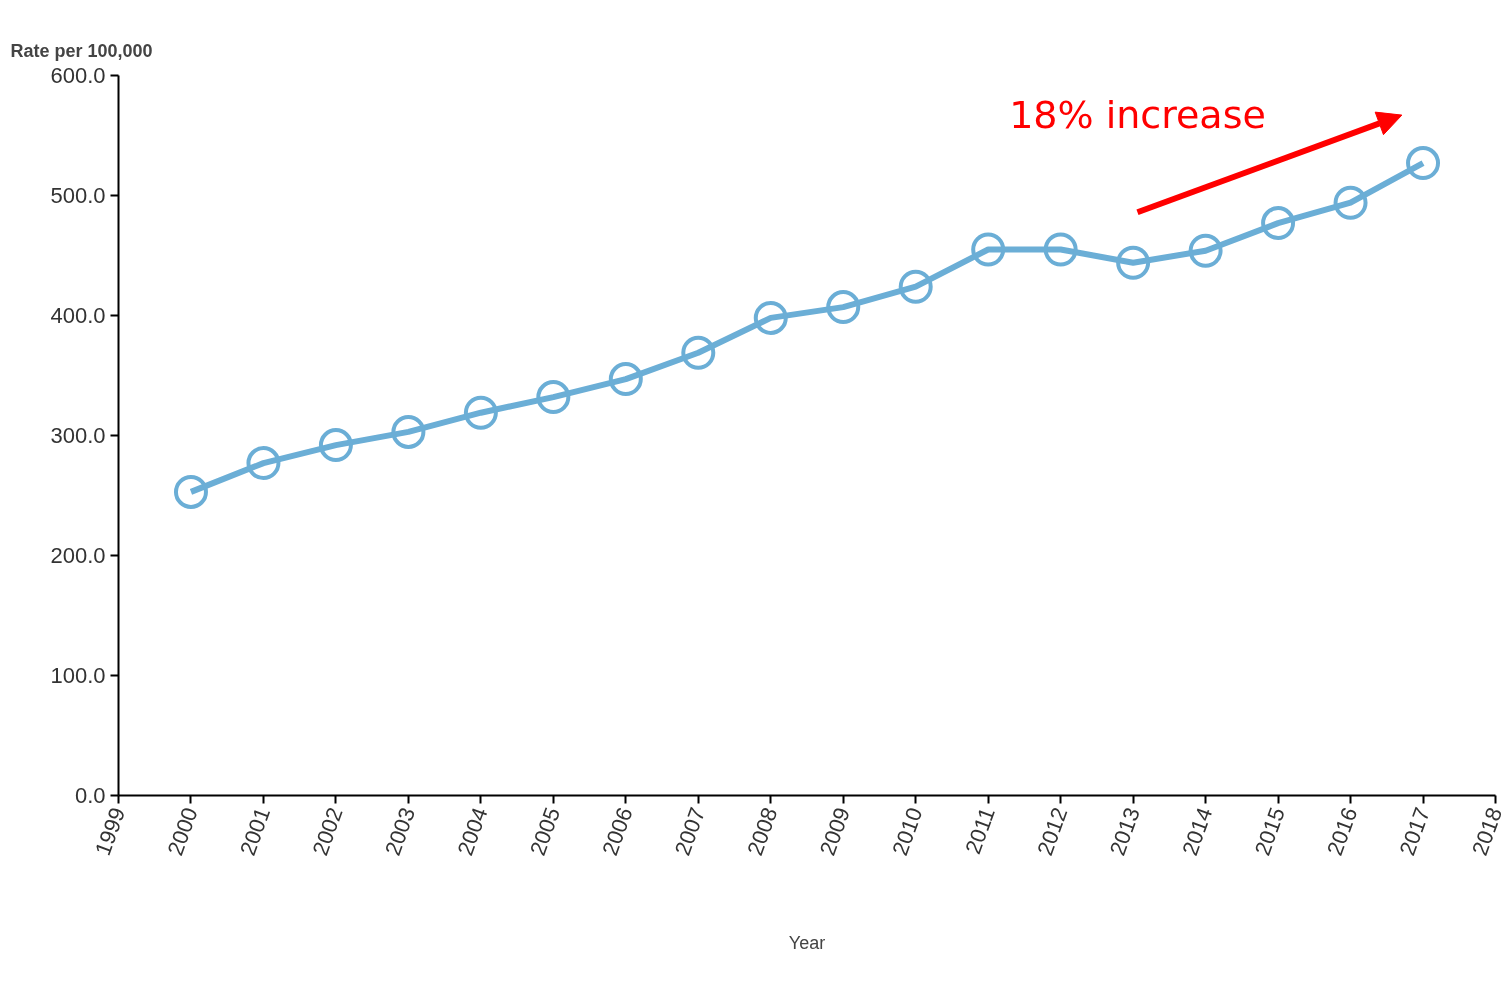 The image size is (1510, 983). Describe the element at coordinates (81, 50) in the screenshot. I see `y-axis-title: Rate per 100,000` at that location.